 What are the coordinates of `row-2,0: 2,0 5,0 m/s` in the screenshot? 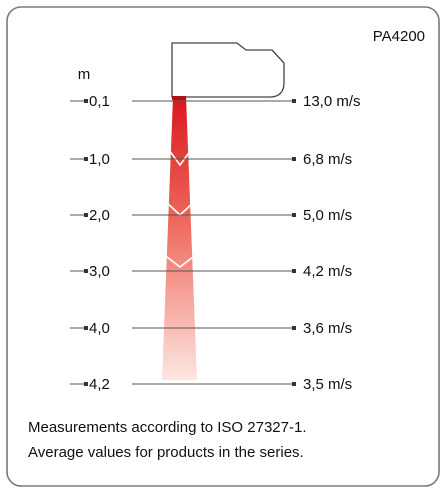 It's located at (211, 215).